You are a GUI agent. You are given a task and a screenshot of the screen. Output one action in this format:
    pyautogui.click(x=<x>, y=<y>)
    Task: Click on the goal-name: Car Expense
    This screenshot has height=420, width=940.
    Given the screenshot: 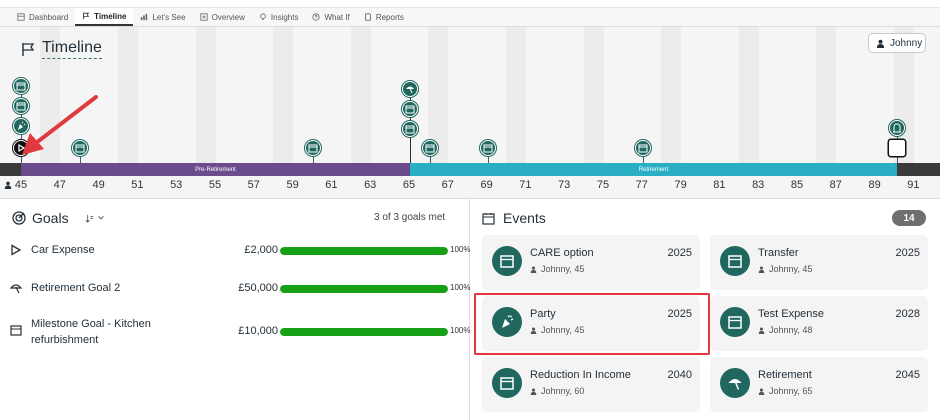 What is the action you would take?
    pyautogui.click(x=63, y=250)
    